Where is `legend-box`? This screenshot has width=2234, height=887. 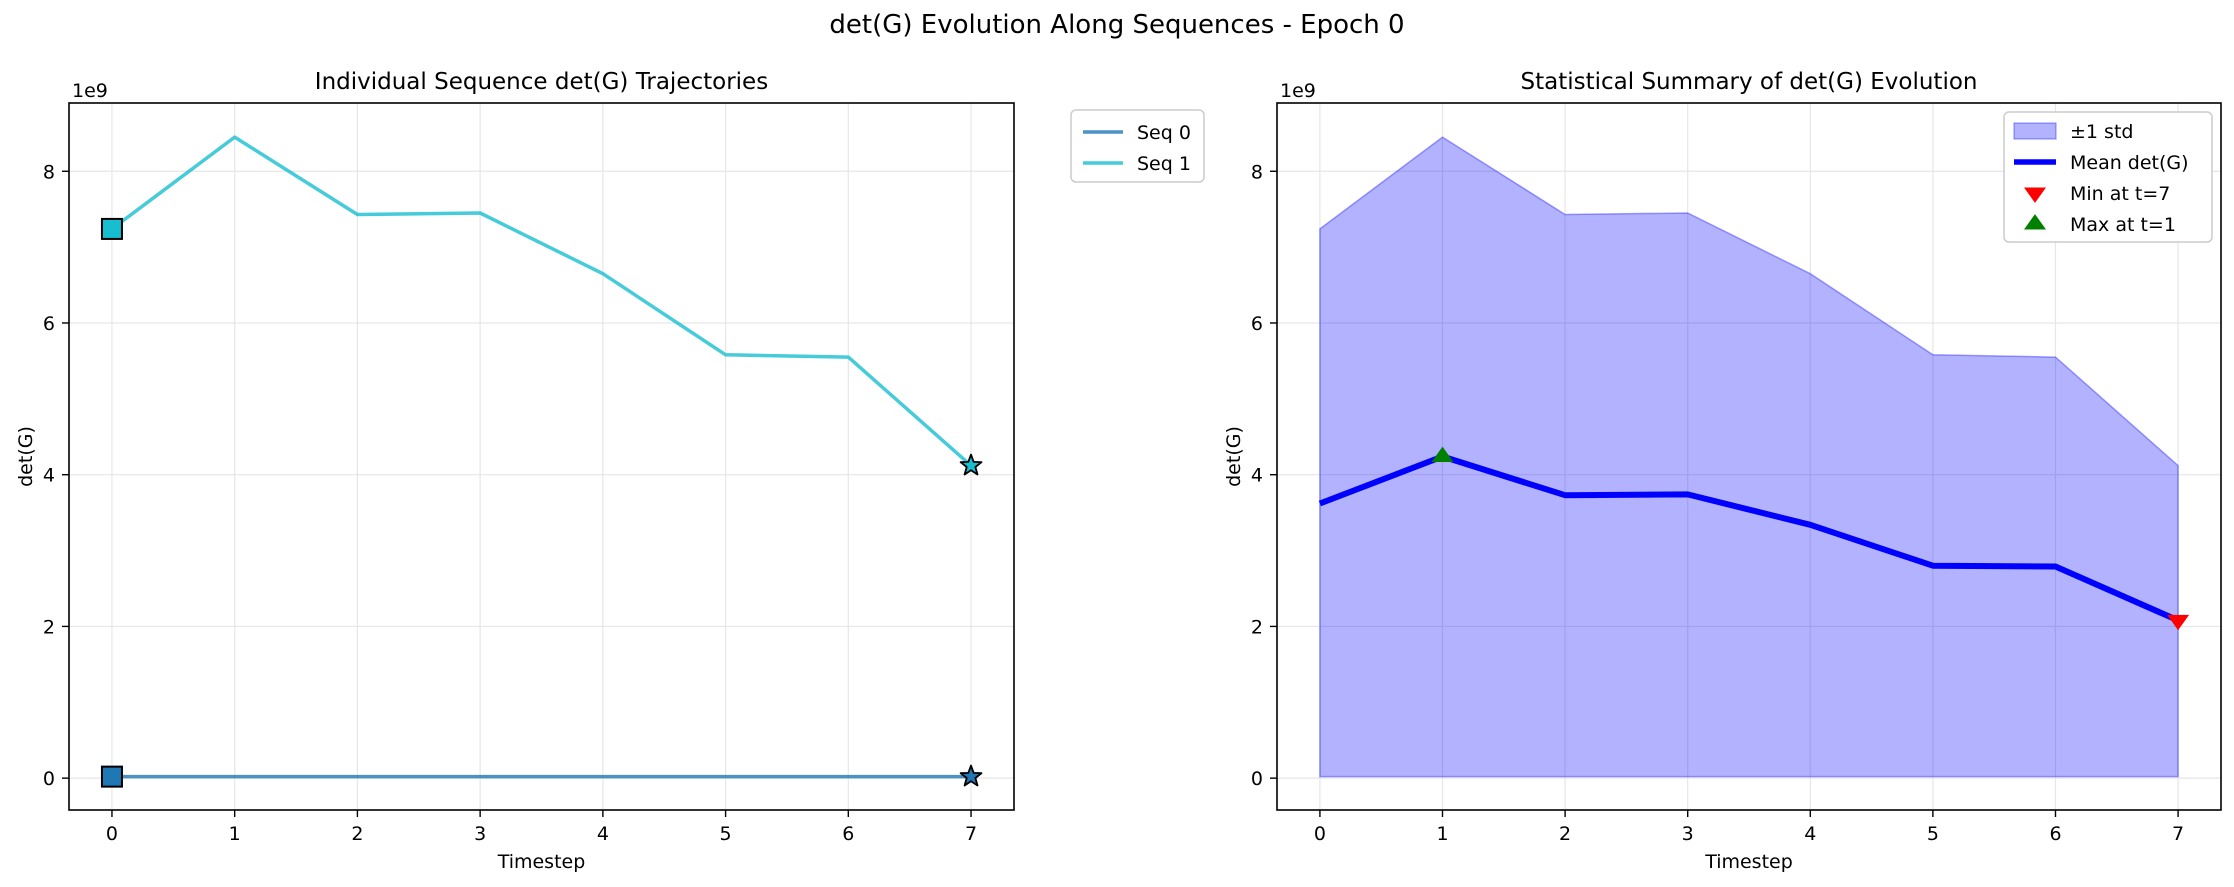 legend-box is located at coordinates (2108, 177).